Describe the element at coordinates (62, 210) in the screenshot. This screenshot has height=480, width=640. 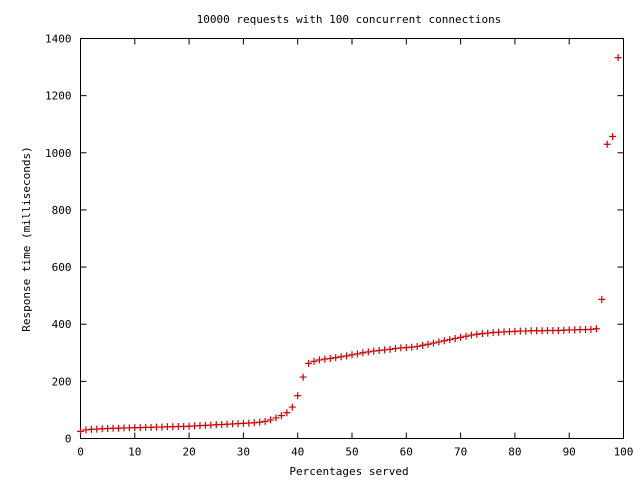
I see `y-tick-label: 800` at that location.